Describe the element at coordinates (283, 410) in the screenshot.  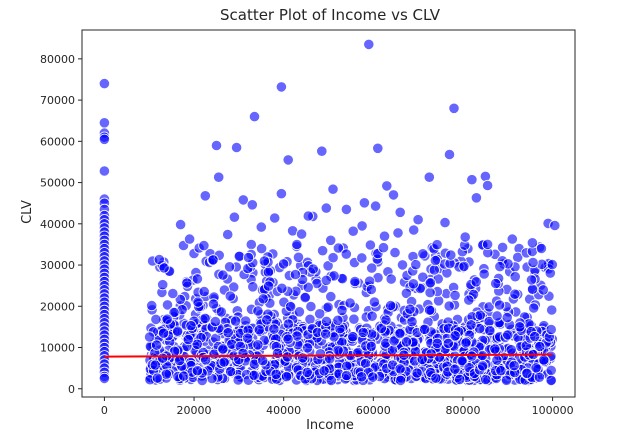
I see `x-tick-label: 40000` at that location.